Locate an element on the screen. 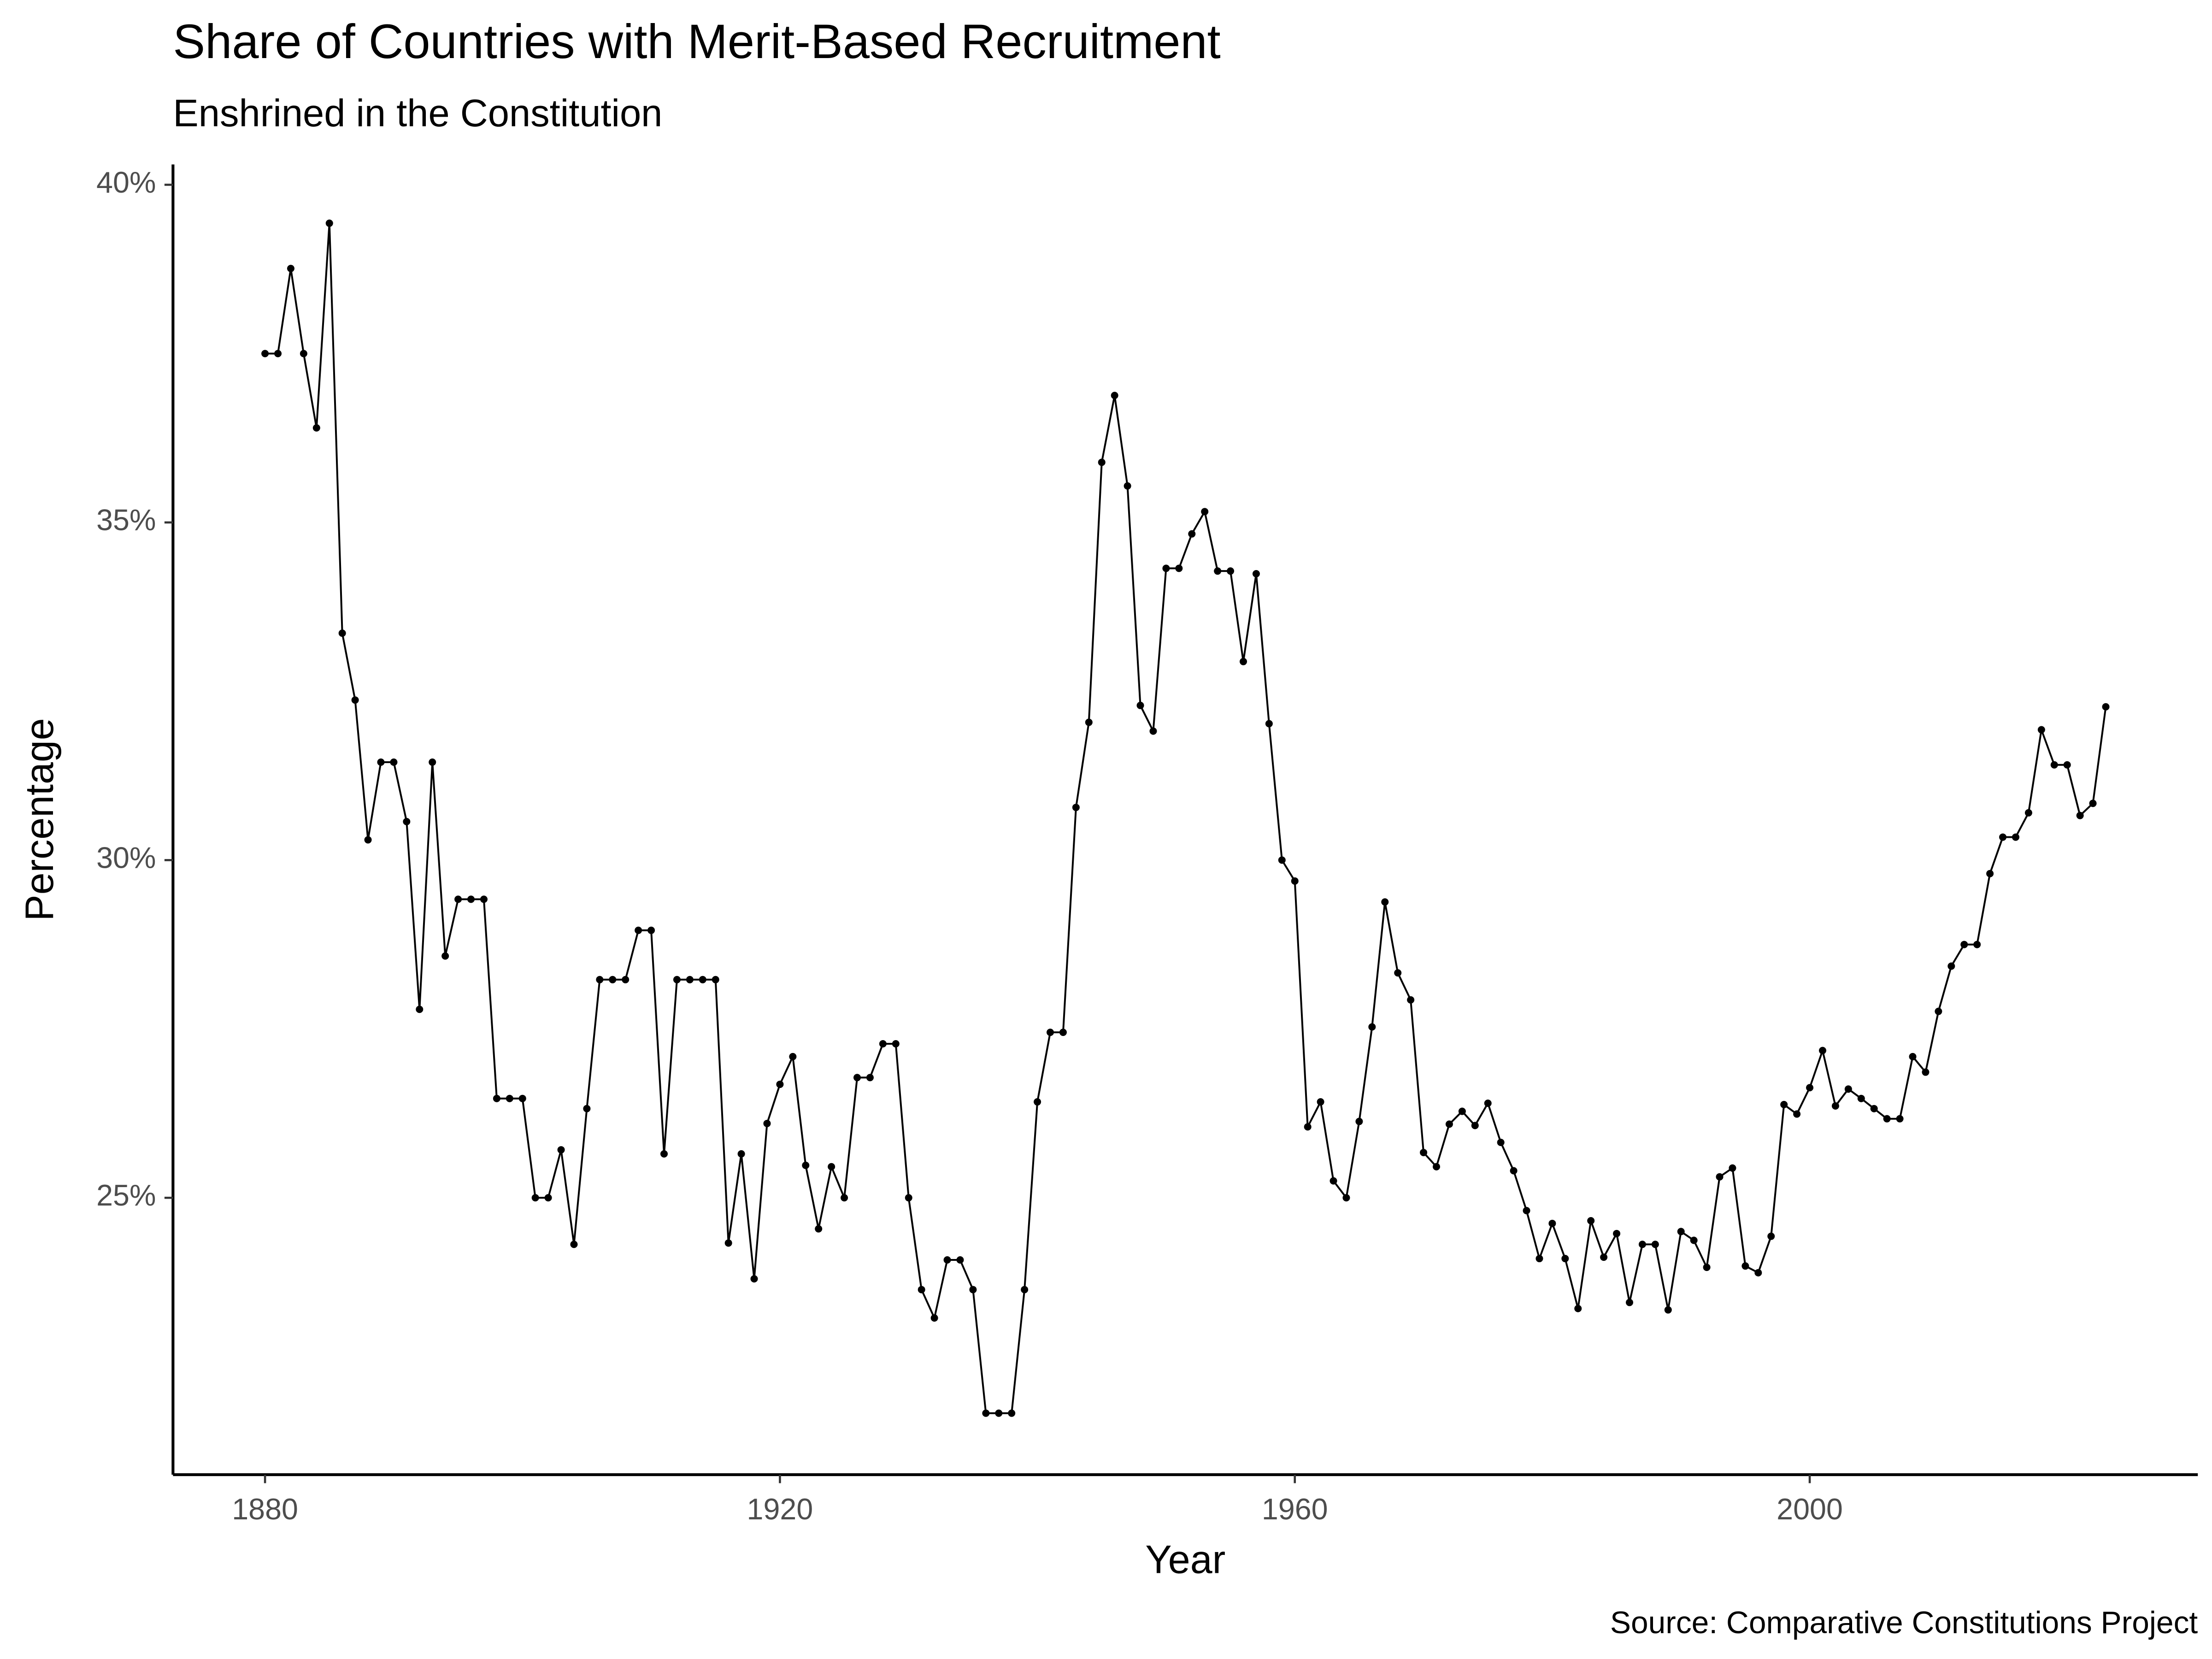 The height and width of the screenshot is (1659, 2212). x-tick-label: 2000 is located at coordinates (1810, 1509).